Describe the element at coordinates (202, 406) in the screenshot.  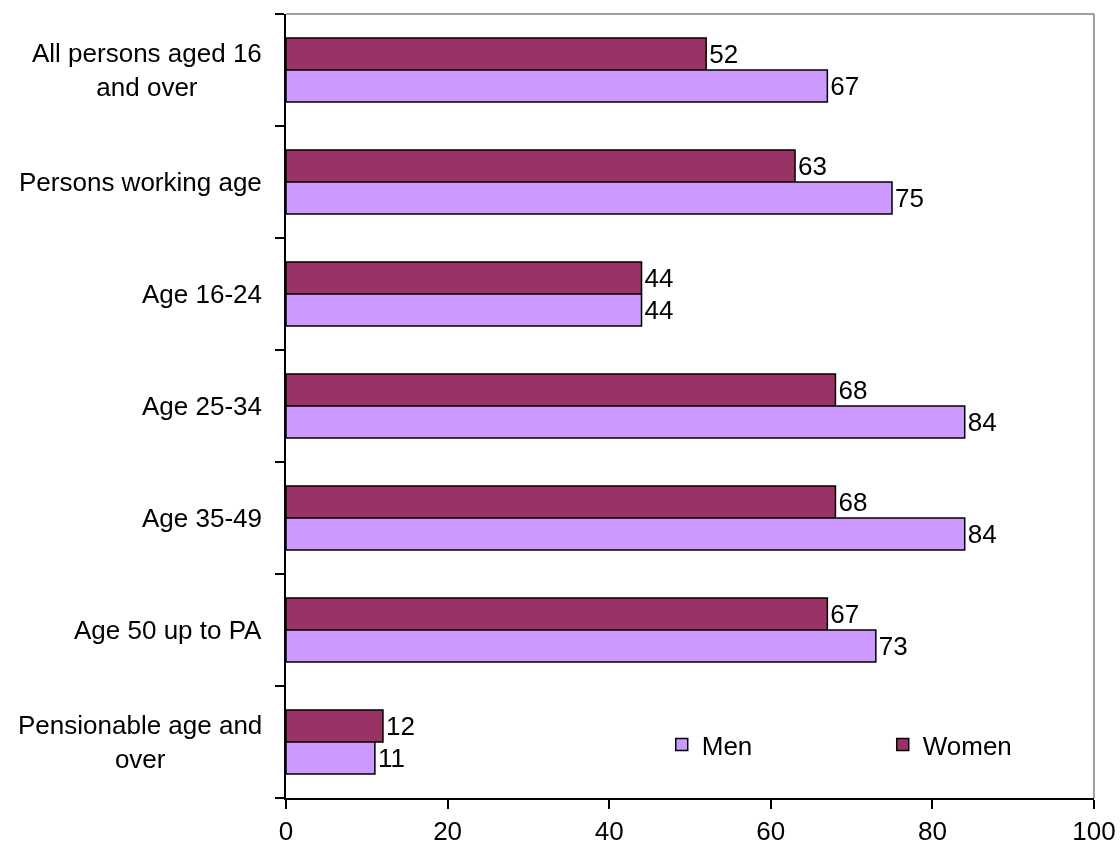
I see `y-tick-label: Age 25-34` at that location.